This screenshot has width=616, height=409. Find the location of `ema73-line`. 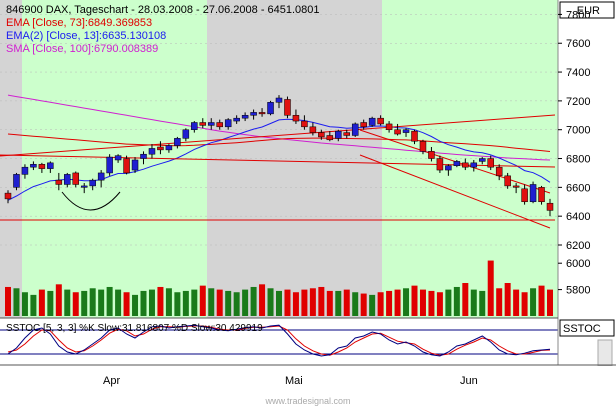

ema73-line is located at coordinates (279, 142).